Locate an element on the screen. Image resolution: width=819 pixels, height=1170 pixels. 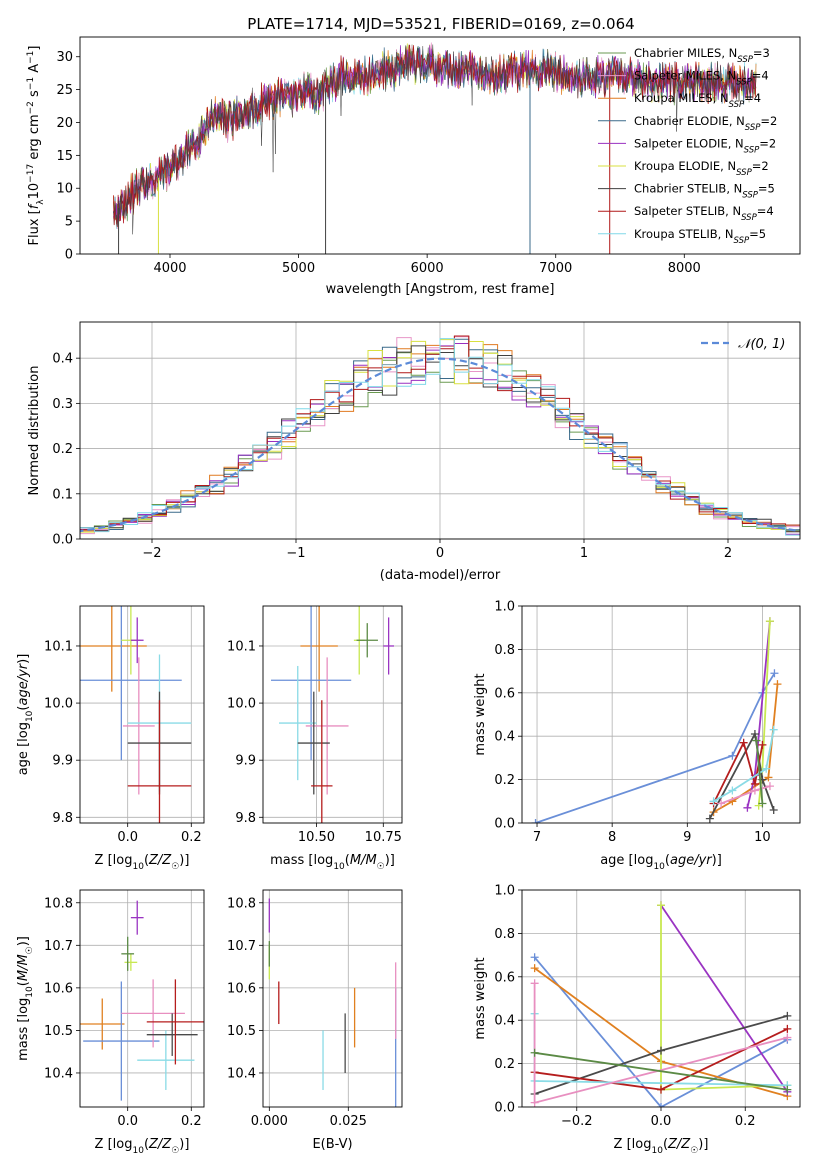
y-axis-label: Flux [fλ10−17 erg cm−2 s−1 A−1] is located at coordinates (36, 146).